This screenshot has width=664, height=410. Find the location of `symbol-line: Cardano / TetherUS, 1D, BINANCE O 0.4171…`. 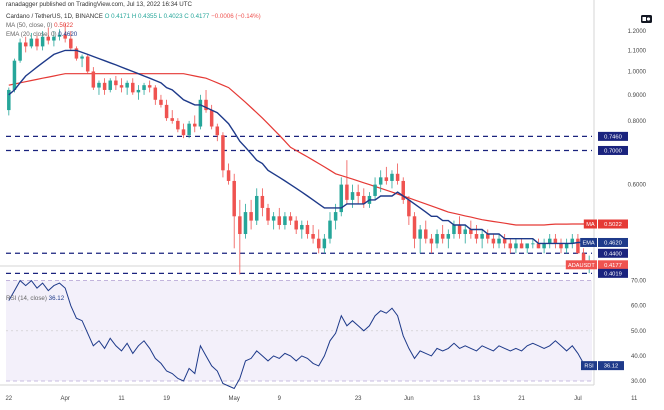

symbol-line: Cardano / TetherUS, 1D, BINANCE O 0.4171… is located at coordinates (133, 17).